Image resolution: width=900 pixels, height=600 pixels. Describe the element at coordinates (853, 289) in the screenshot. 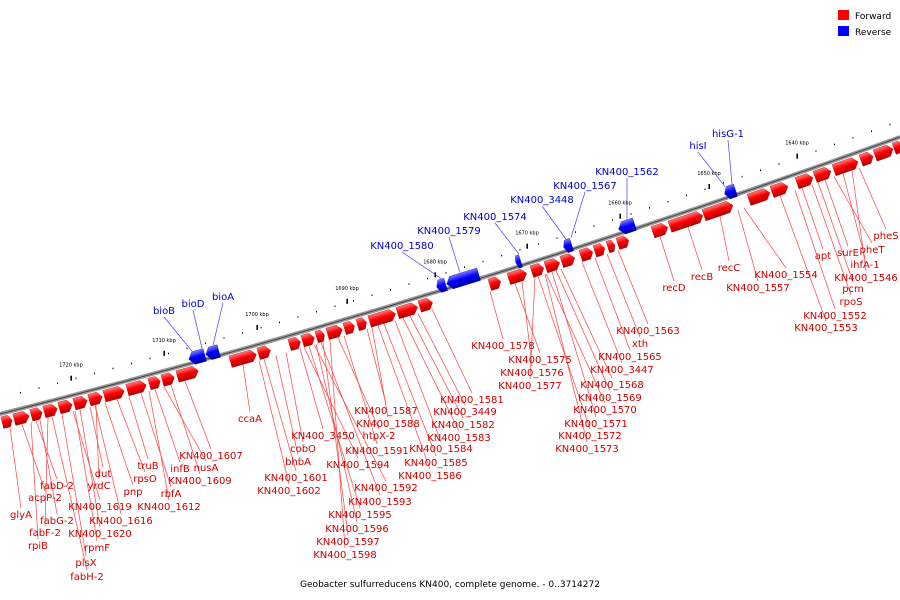

I see `gene-label-pcm: pcm` at that location.